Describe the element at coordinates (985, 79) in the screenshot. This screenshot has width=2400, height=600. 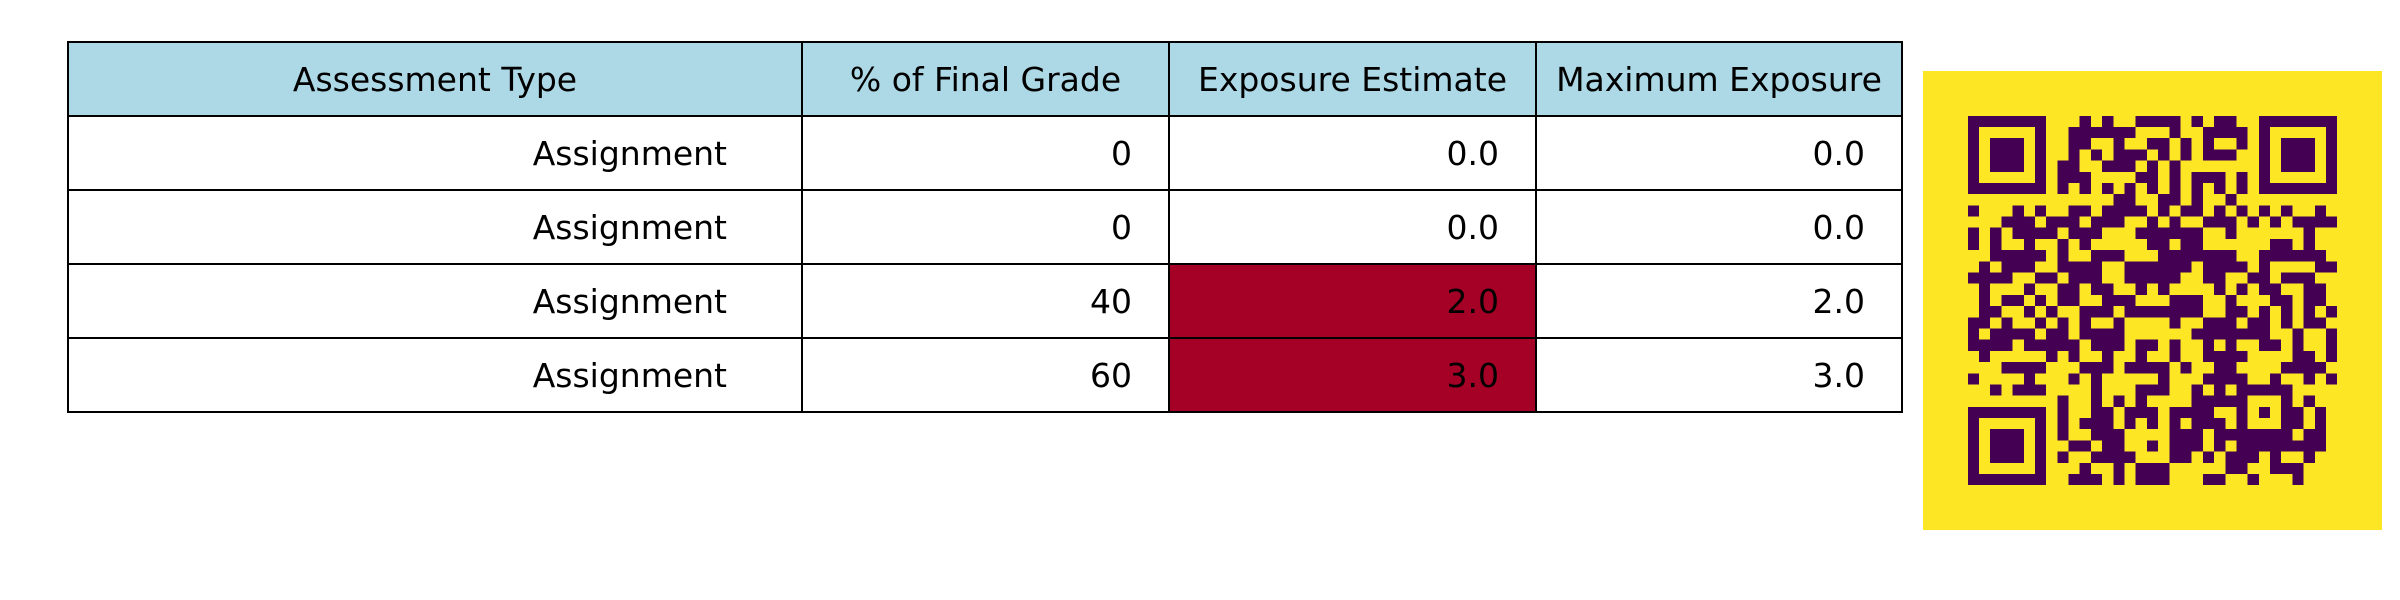
I see `header-percent-final-grade: % of Final Grade` at that location.